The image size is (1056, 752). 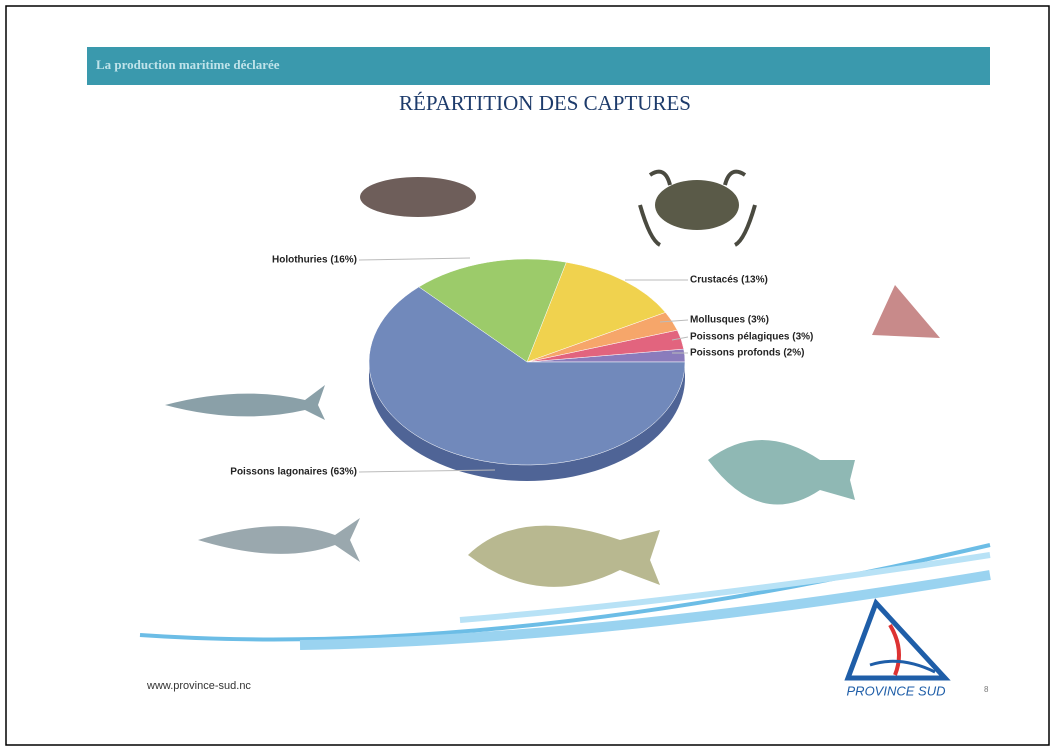 What do you see at coordinates (545, 103) in the screenshot?
I see `chart-title: RÉPARTITION DES CAPTURES` at bounding box center [545, 103].